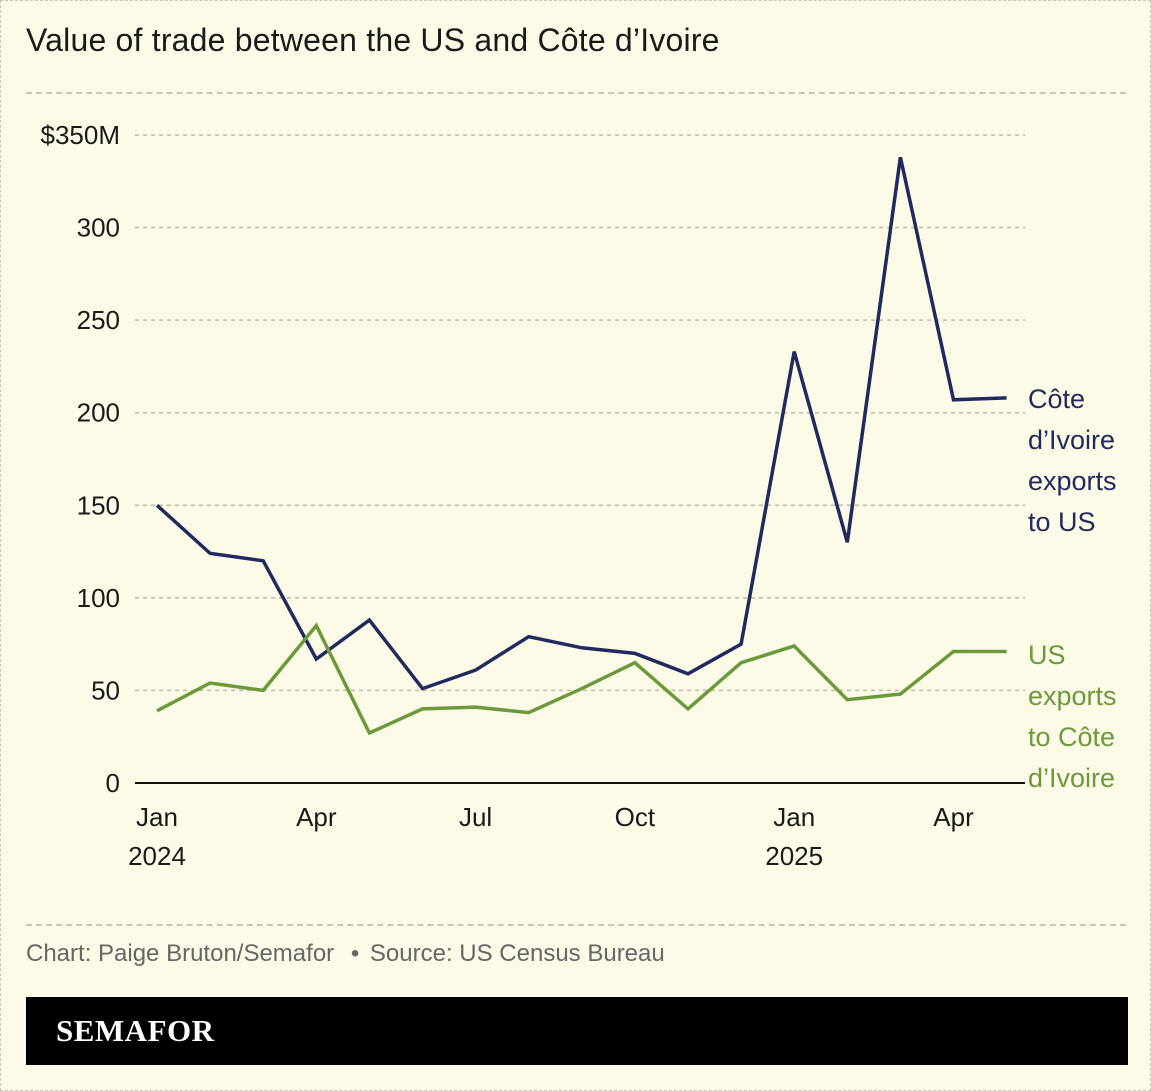  Describe the element at coordinates (635, 817) in the screenshot. I see `x-tick-label: Oct` at that location.